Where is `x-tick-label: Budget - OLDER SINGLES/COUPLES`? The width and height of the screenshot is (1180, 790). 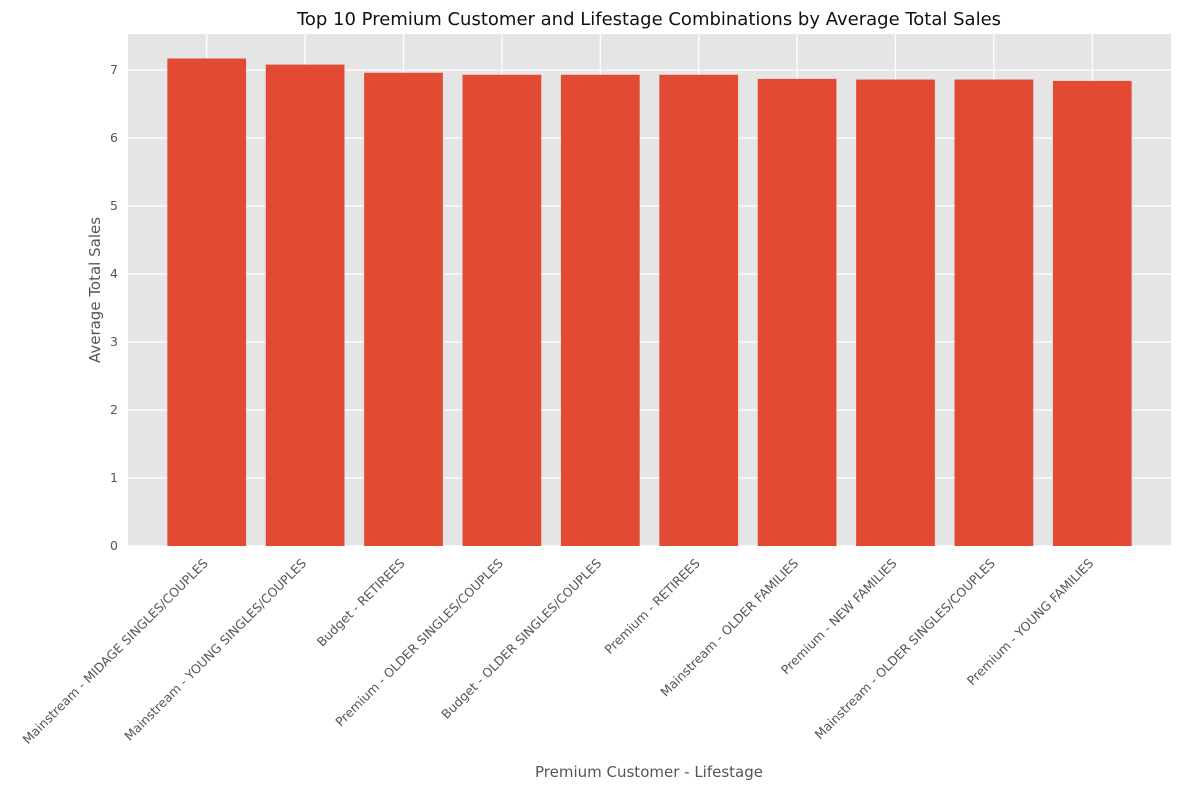 x-tick-label: Budget - OLDER SINGLES/COUPLES is located at coordinates (521, 638).